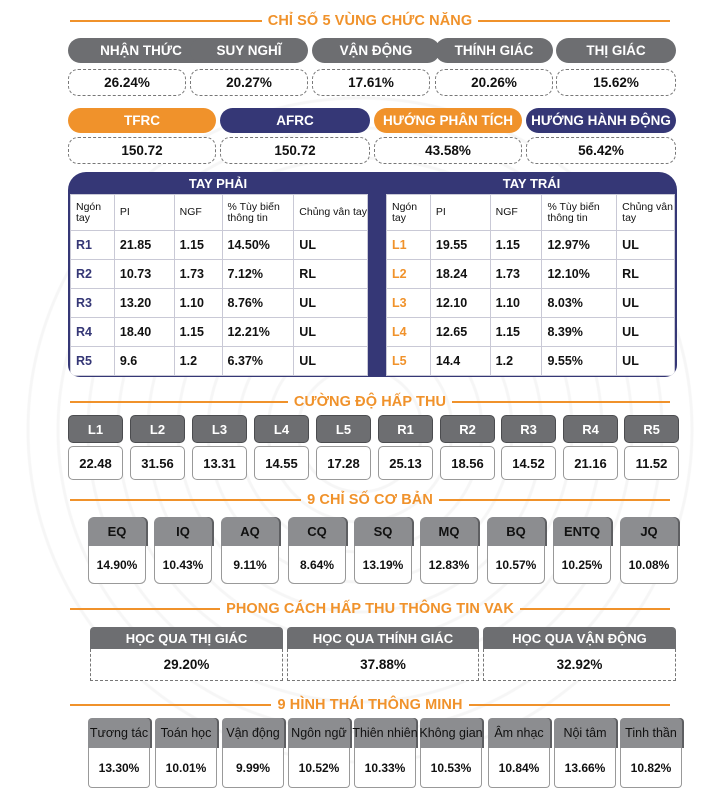  I want to click on intelligence-label: Tương tác, so click(119, 733).